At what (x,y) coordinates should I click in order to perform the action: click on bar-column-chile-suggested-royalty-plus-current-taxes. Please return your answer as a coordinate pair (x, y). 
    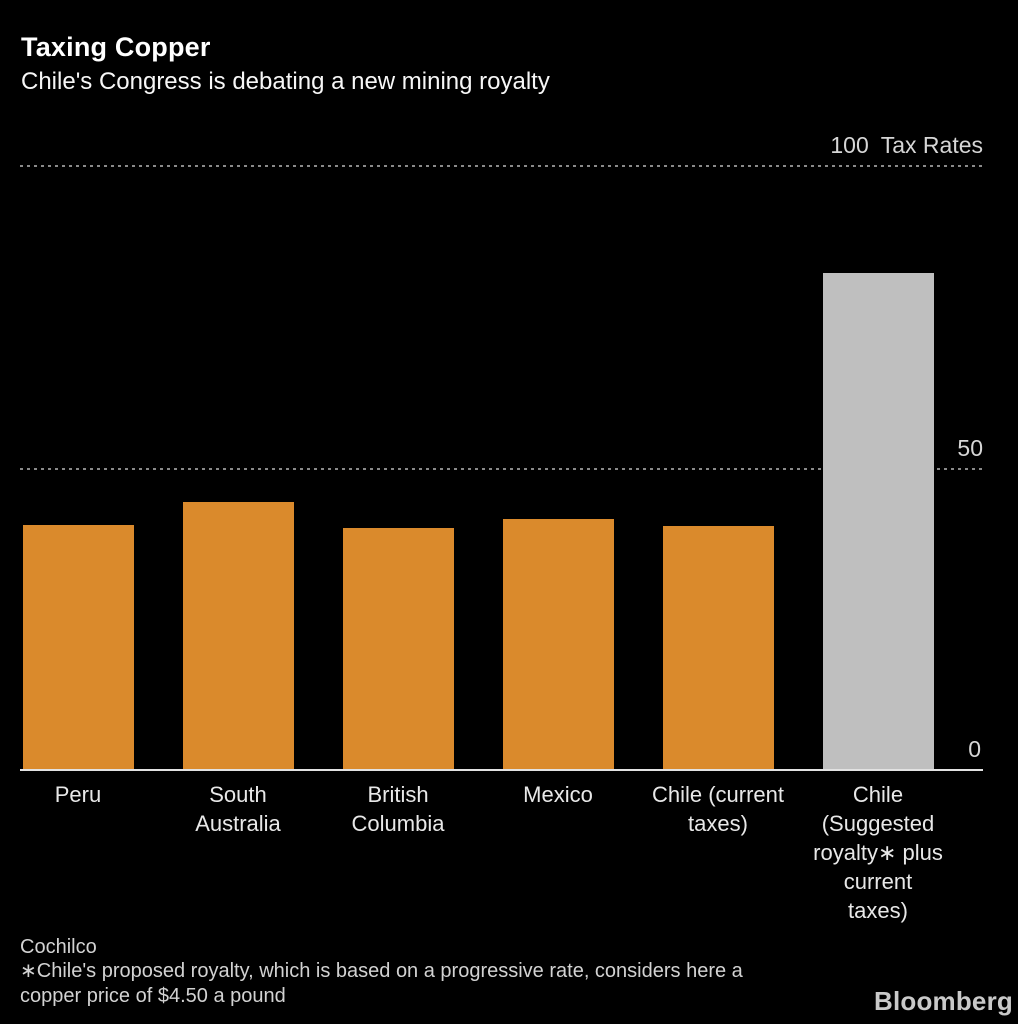
    Looking at the image, I should click on (878, 468).